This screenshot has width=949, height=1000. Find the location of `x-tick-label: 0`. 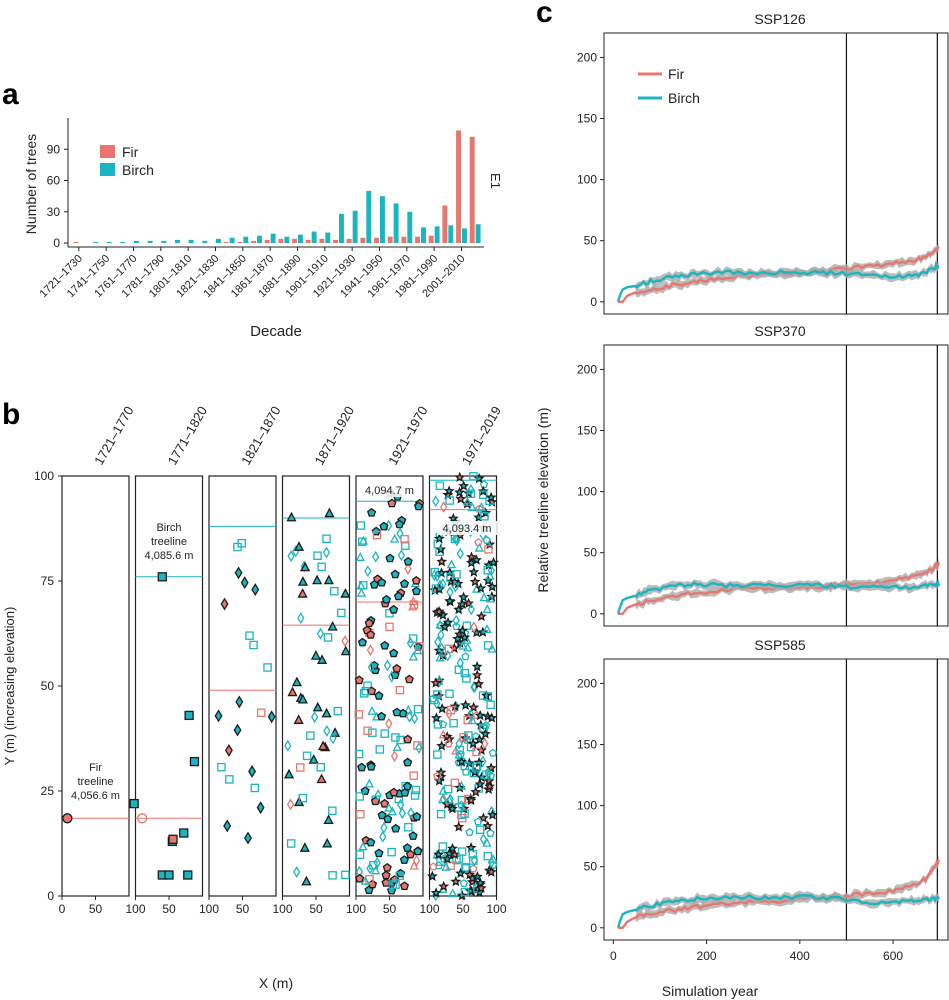

x-tick-label: 0 is located at coordinates (613, 956).